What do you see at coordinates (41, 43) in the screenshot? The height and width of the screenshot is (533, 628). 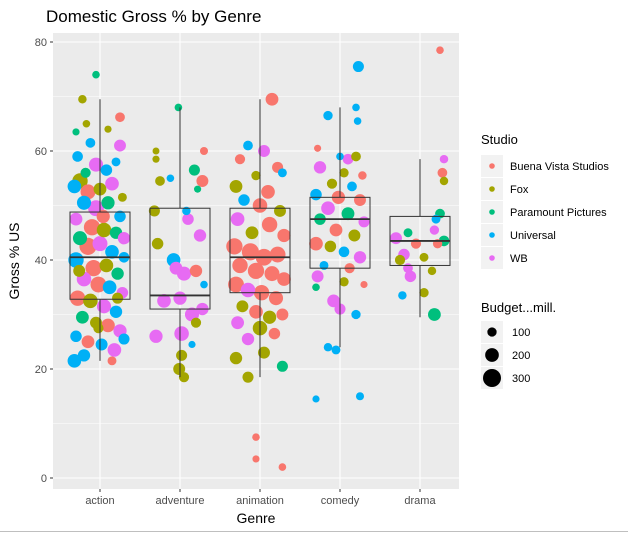 I see `y-tick-label: 80` at bounding box center [41, 43].